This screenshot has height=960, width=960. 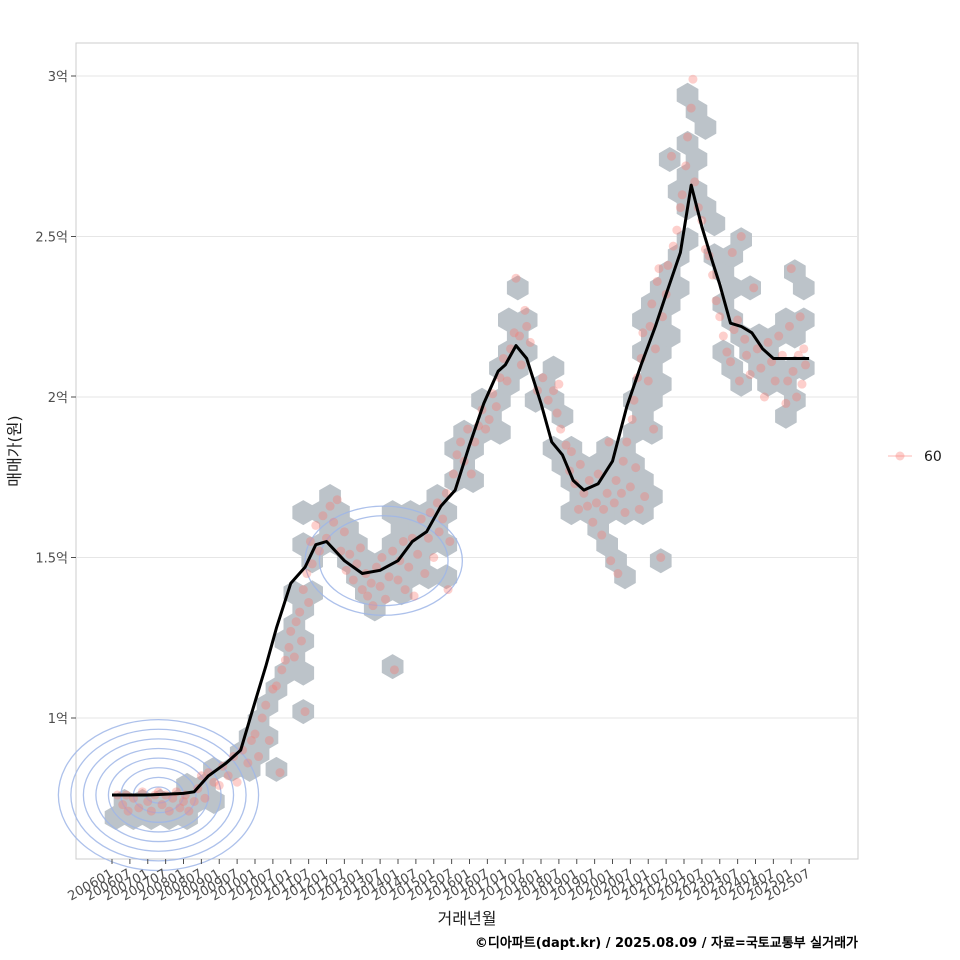 What do you see at coordinates (55, 398) in the screenshot?
I see `y-axis-ticks: 1억 1.5억 2억 2.5억 3억` at bounding box center [55, 398].